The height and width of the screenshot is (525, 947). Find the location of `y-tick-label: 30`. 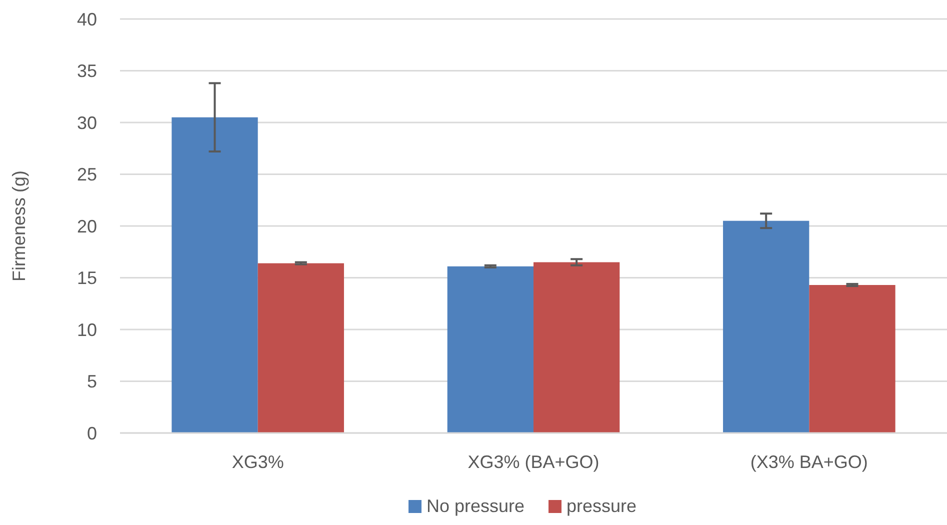

y-tick-label: 30 is located at coordinates (86, 122).